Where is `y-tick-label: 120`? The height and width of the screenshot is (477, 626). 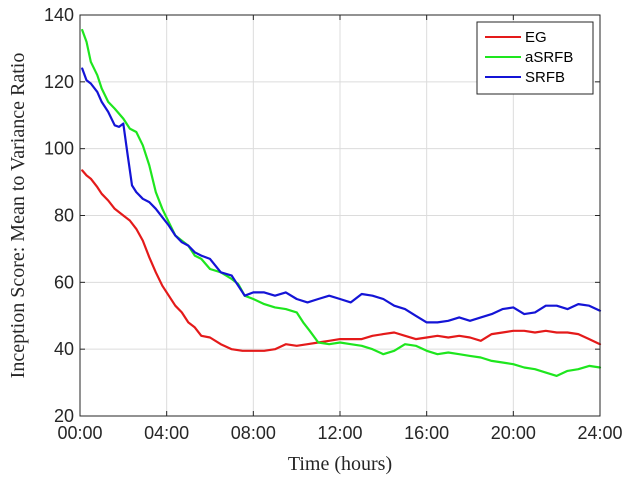
y-tick-label: 120 is located at coordinates (59, 82).